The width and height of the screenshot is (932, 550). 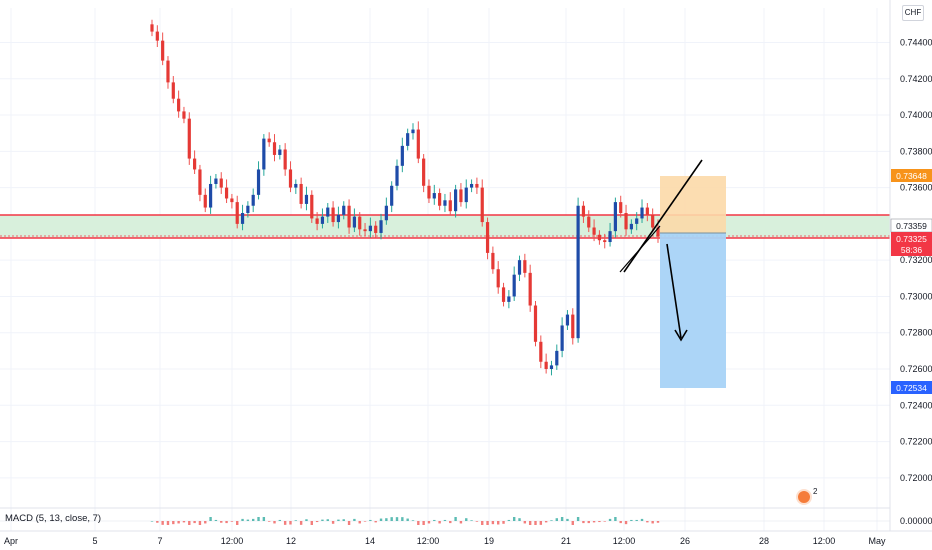 I want to click on macd-legend: MACD (5, 13, close, 7), so click(x=53, y=518).